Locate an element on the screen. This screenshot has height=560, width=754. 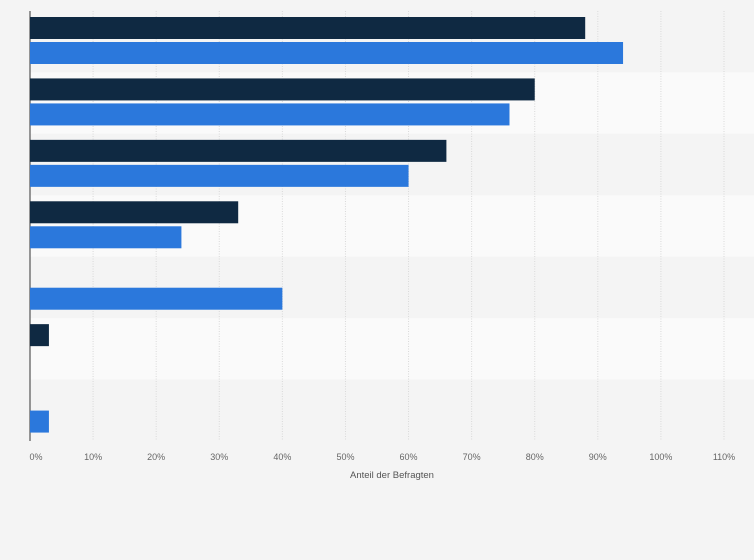
x-tick-label: 100% is located at coordinates (660, 457).